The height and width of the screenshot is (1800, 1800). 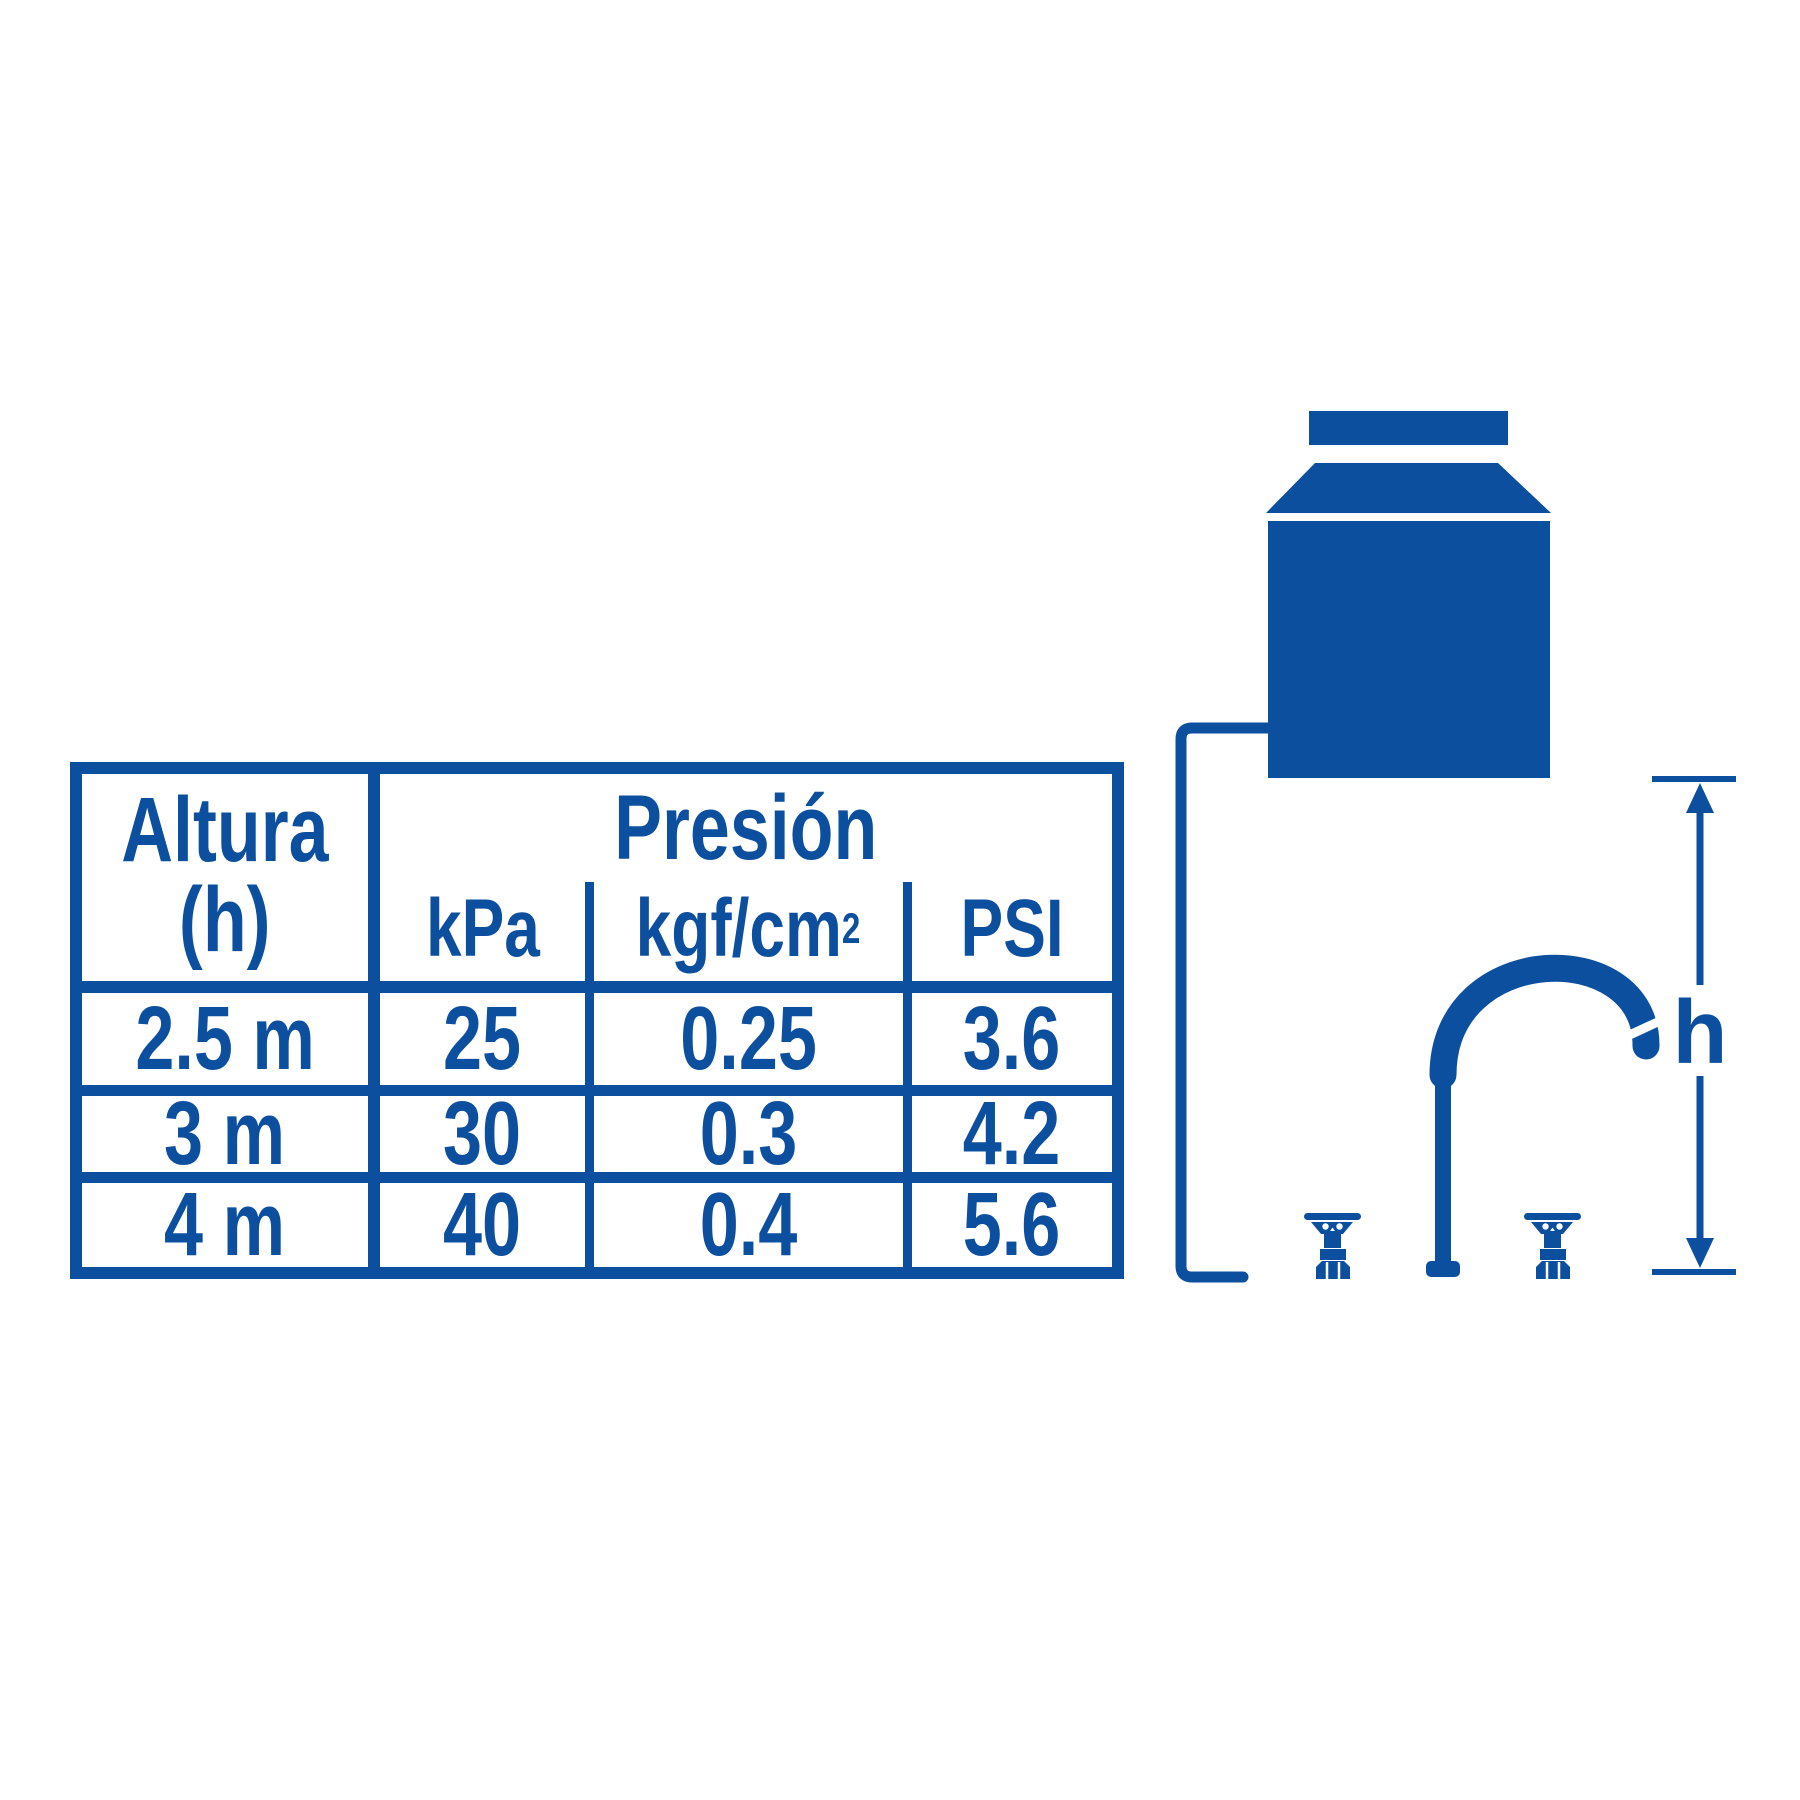 What do you see at coordinates (597, 768) in the screenshot?
I see `table-border-top` at bounding box center [597, 768].